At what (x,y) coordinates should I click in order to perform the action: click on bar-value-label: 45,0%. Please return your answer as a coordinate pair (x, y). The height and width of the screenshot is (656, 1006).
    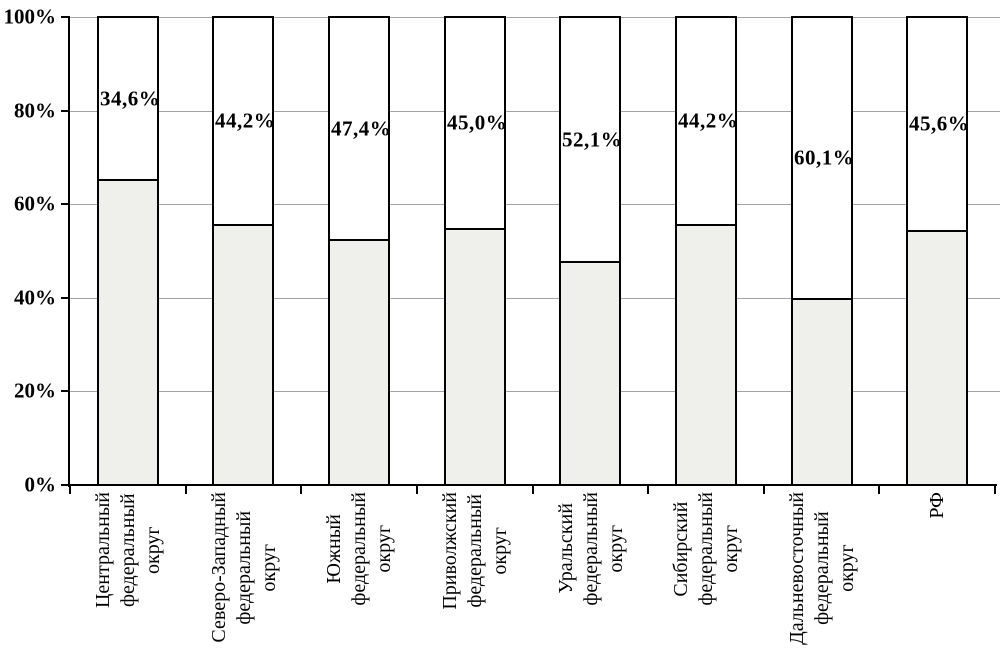
    Looking at the image, I should click on (477, 122).